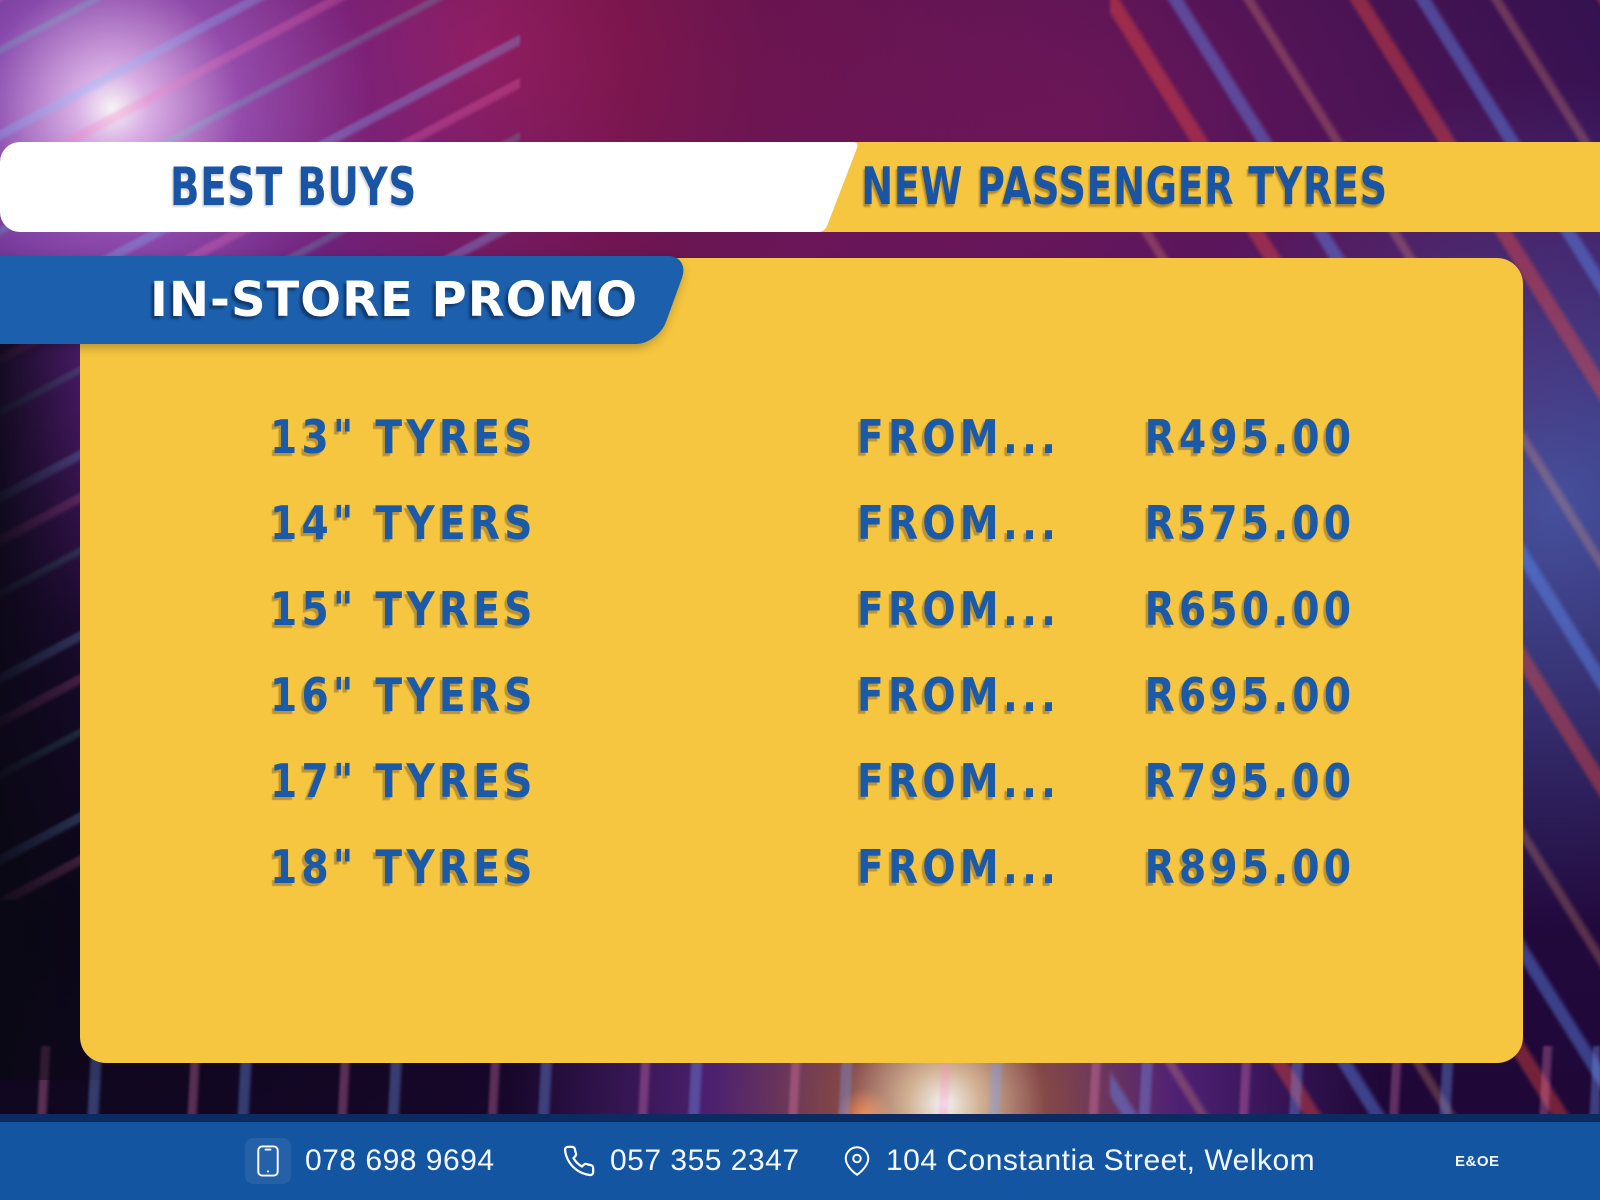 The width and height of the screenshot is (1600, 1200). What do you see at coordinates (400, 1160) in the screenshot?
I see `mobile-number: 078 698 9694` at bounding box center [400, 1160].